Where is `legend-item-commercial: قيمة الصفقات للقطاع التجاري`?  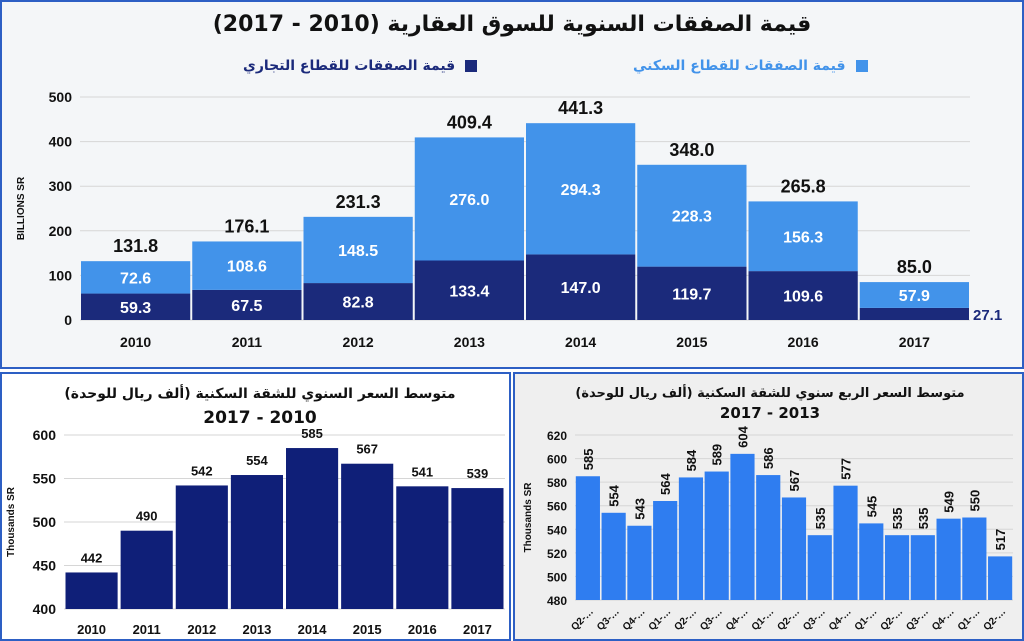
legend-item-commercial: قيمة الصفقات للقطاع التجاري is located at coordinates (360, 66).